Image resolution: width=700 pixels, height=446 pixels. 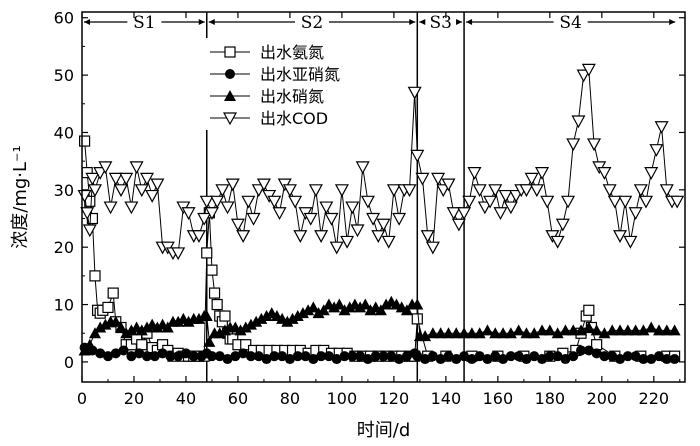 What do you see at coordinates (134, 398) in the screenshot?
I see `x-tick-label: 20` at bounding box center [134, 398].